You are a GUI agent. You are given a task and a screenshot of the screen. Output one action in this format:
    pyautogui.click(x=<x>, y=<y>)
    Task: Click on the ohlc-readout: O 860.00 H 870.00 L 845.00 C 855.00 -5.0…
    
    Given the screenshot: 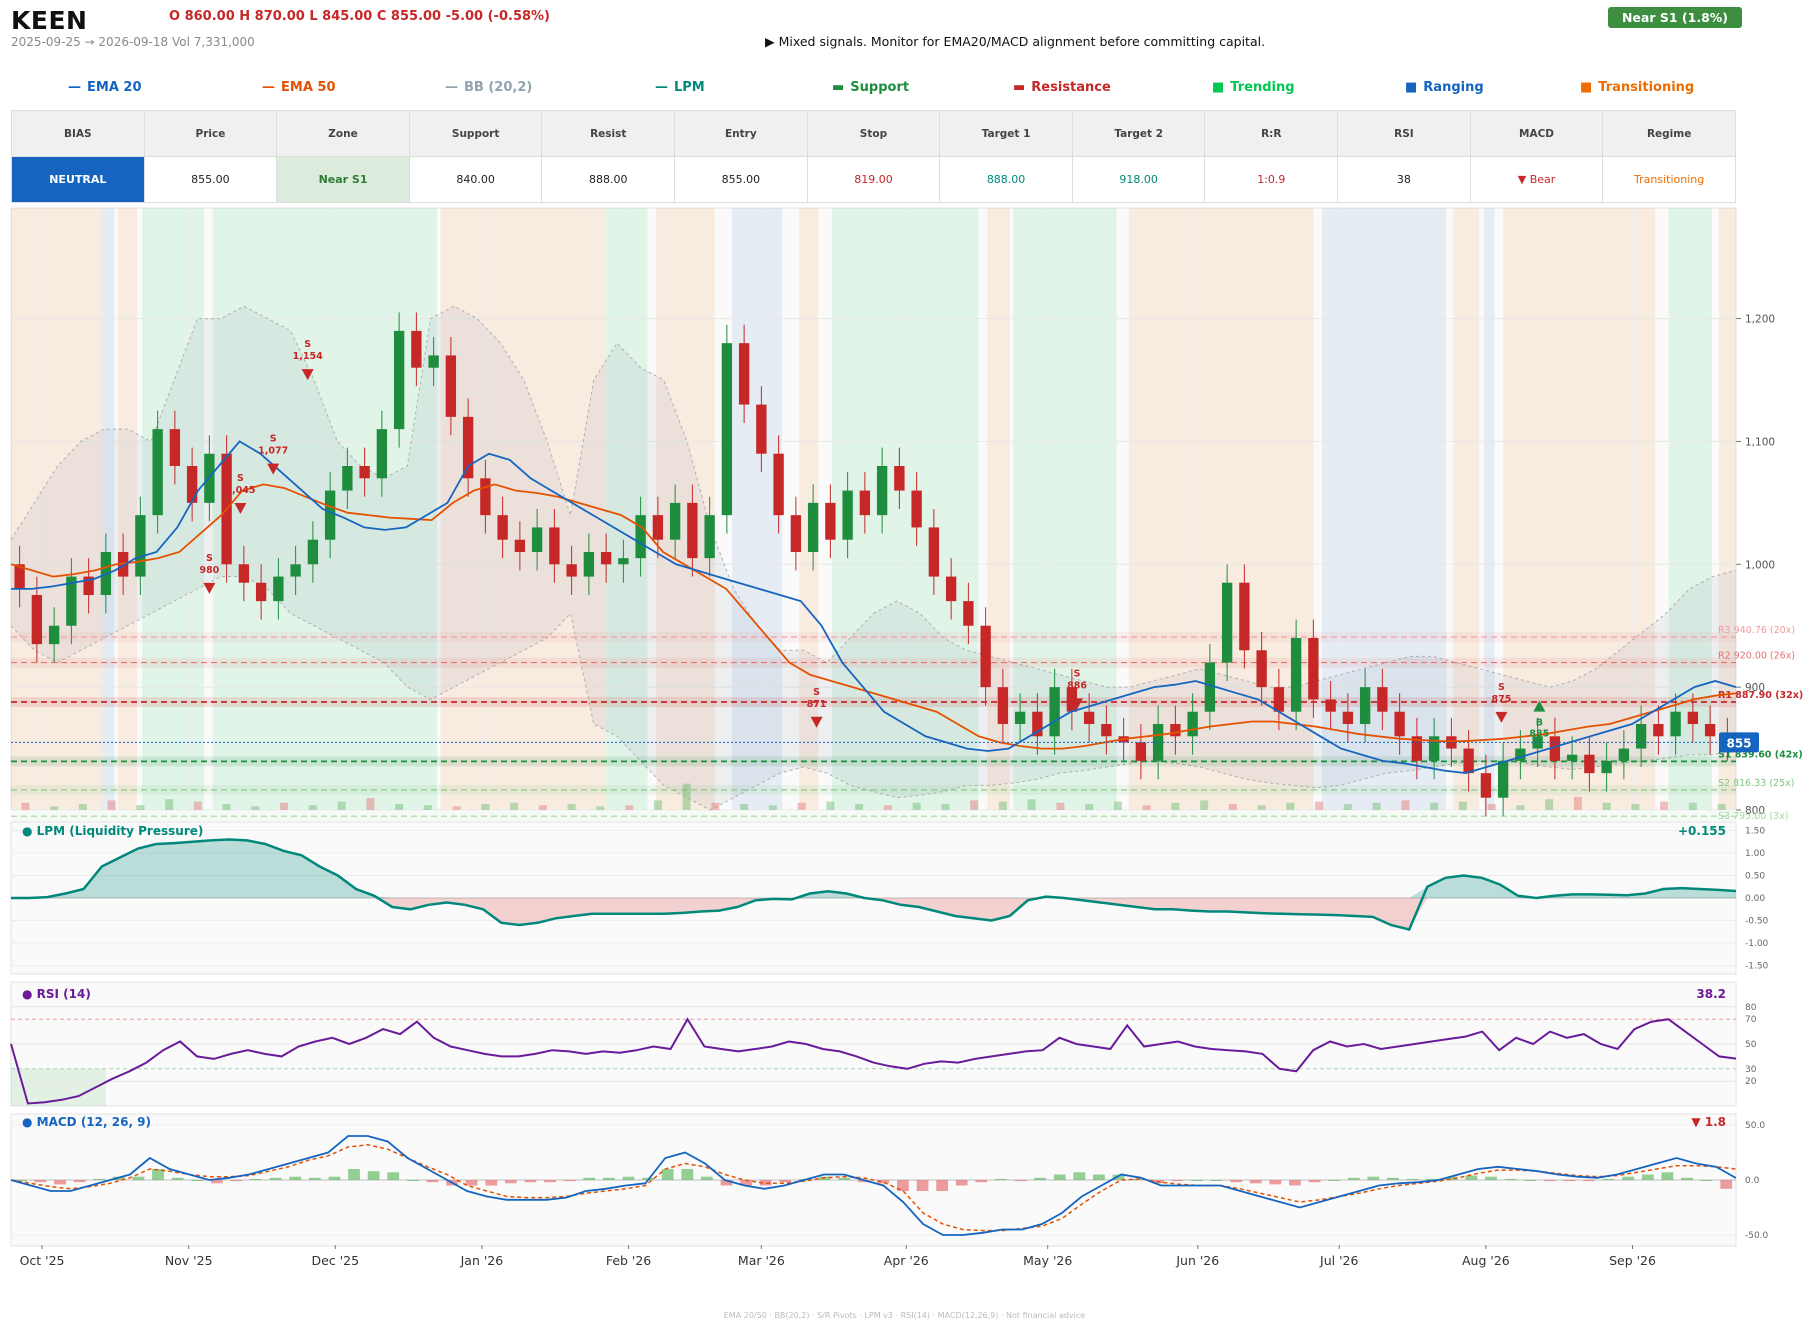 What is the action you would take?
    pyautogui.click(x=359, y=16)
    